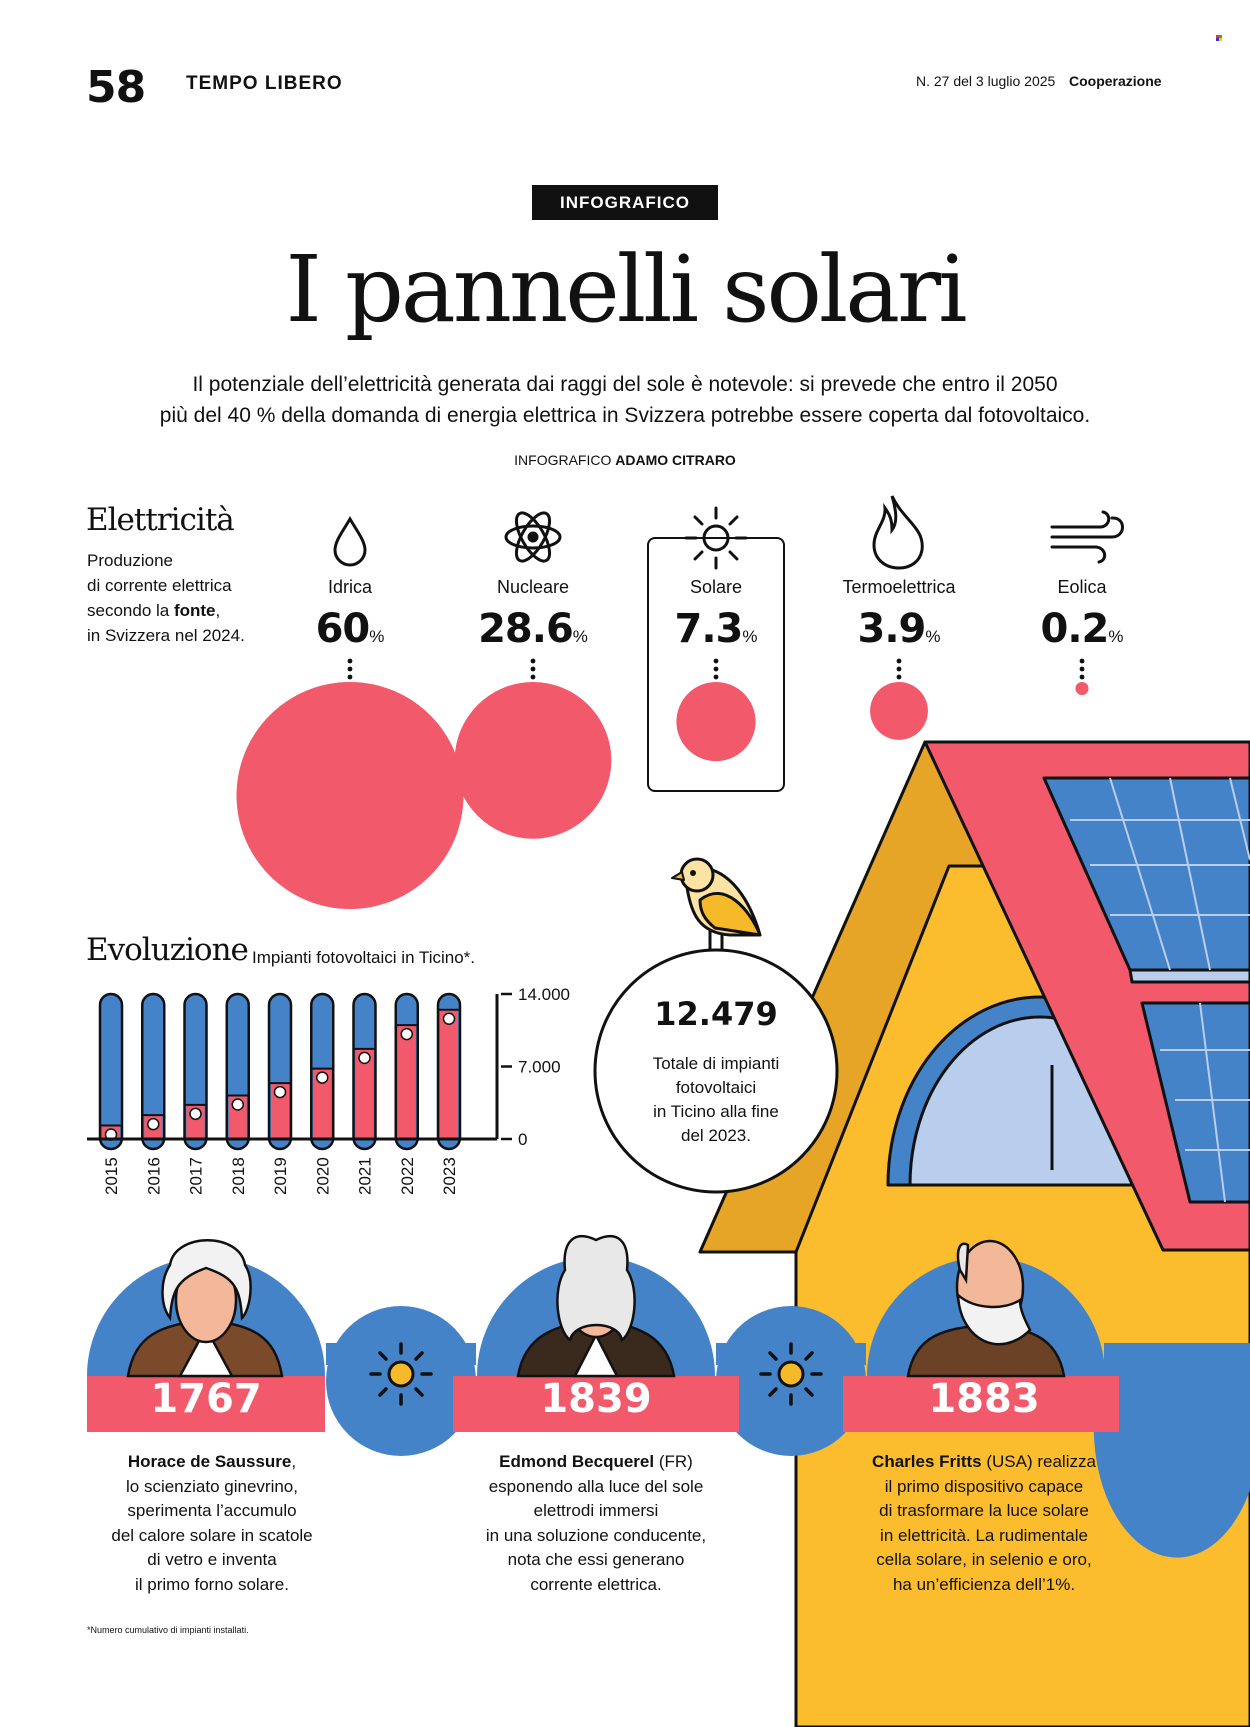  Describe the element at coordinates (194, 610) in the screenshot. I see `desc-bold: fonte` at that location.